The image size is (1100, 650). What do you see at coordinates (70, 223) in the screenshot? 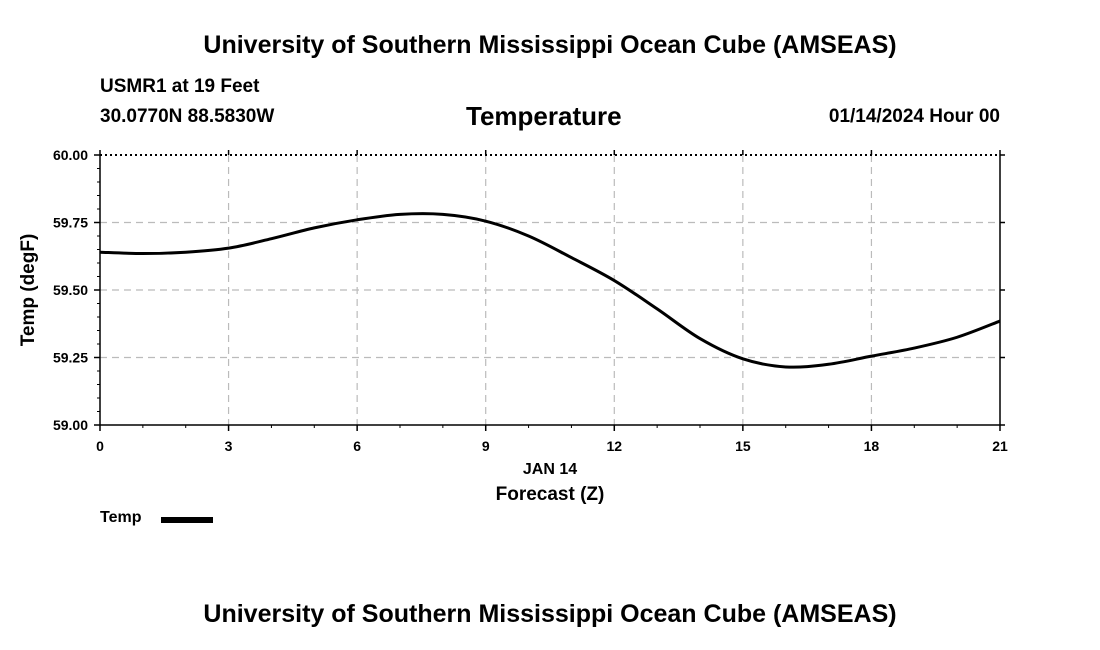
I see `y-tick-label: 59.75` at bounding box center [70, 223].